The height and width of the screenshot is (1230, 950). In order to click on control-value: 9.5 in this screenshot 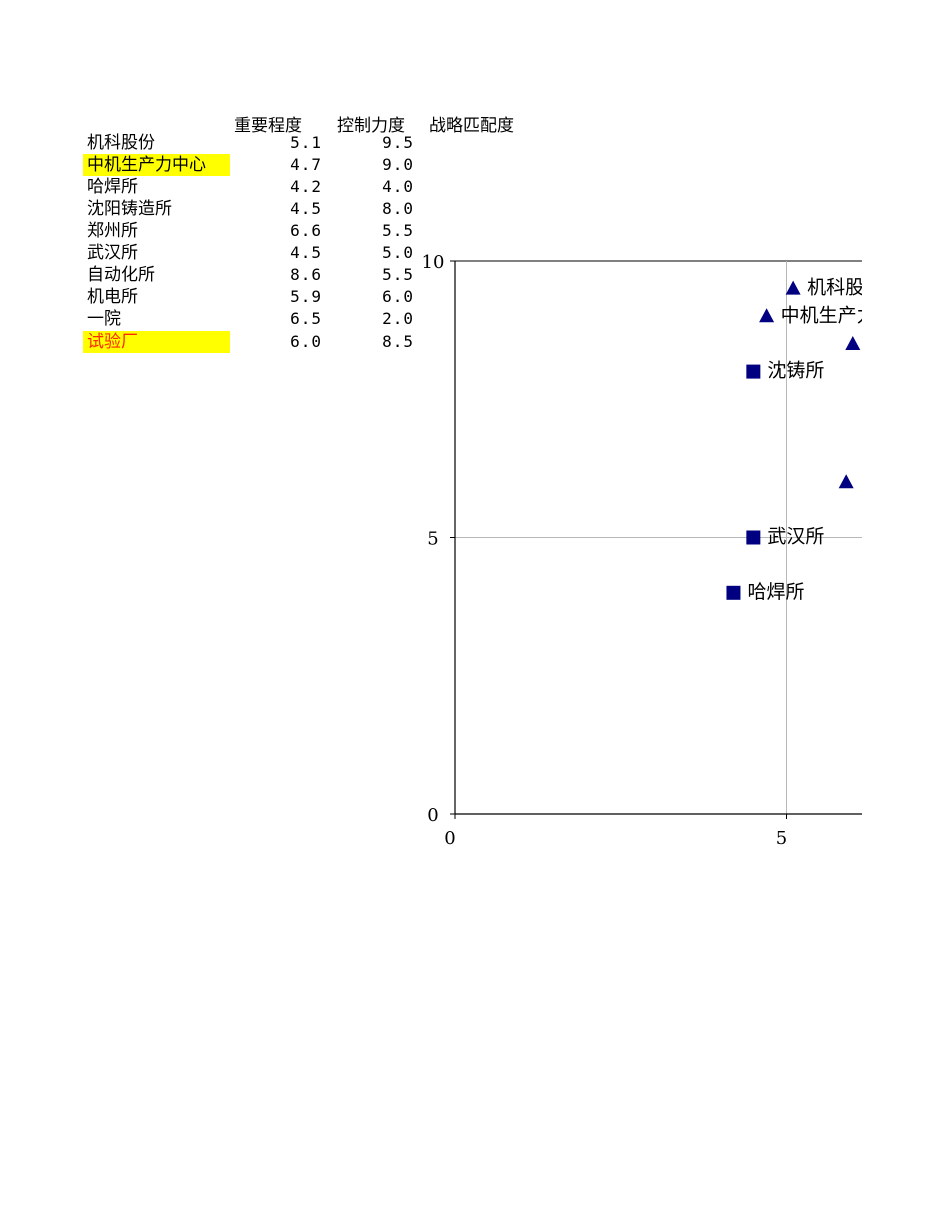, I will do `click(398, 142)`.